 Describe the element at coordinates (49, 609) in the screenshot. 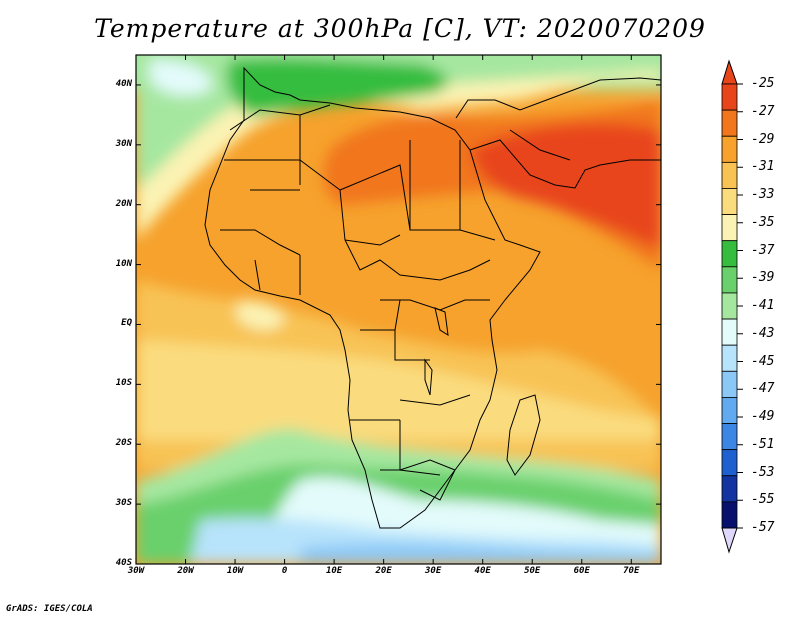

I see `credit-text: GrADS: IGES/COLA` at that location.